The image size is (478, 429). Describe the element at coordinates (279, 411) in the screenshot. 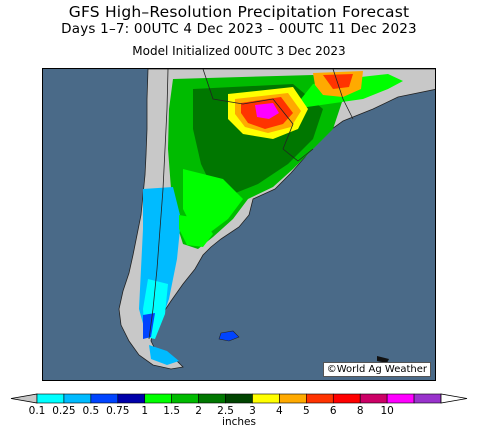

I see `legend-tick-label: 4` at that location.